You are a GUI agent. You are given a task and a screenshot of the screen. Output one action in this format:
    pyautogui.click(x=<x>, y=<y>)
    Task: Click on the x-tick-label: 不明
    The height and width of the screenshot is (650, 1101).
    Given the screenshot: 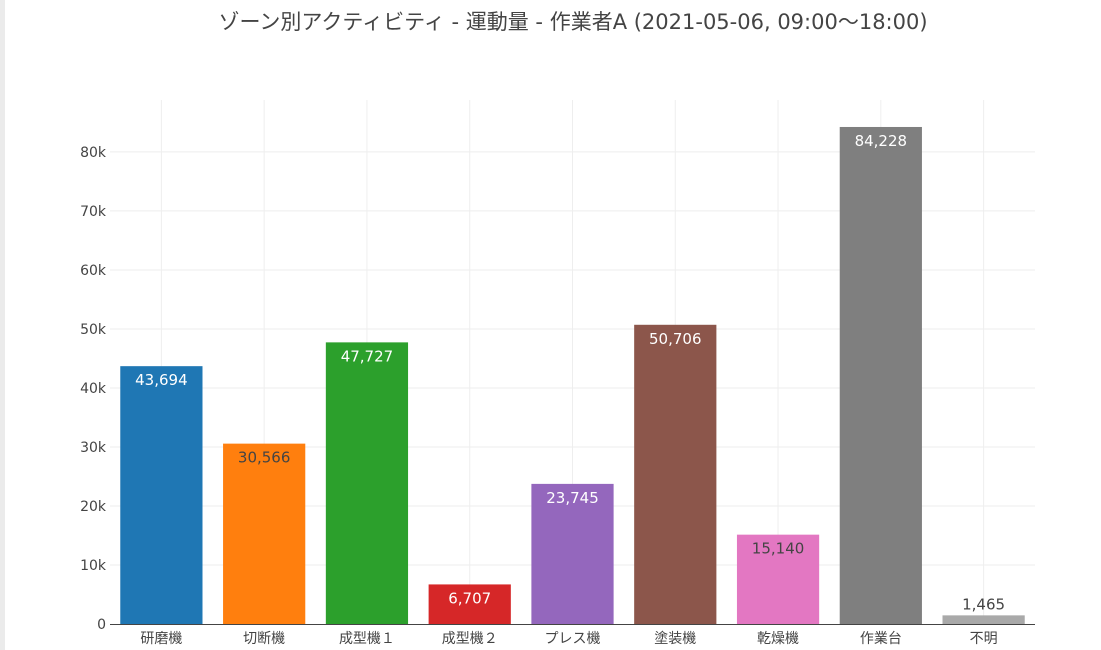 What is the action you would take?
    pyautogui.click(x=984, y=639)
    